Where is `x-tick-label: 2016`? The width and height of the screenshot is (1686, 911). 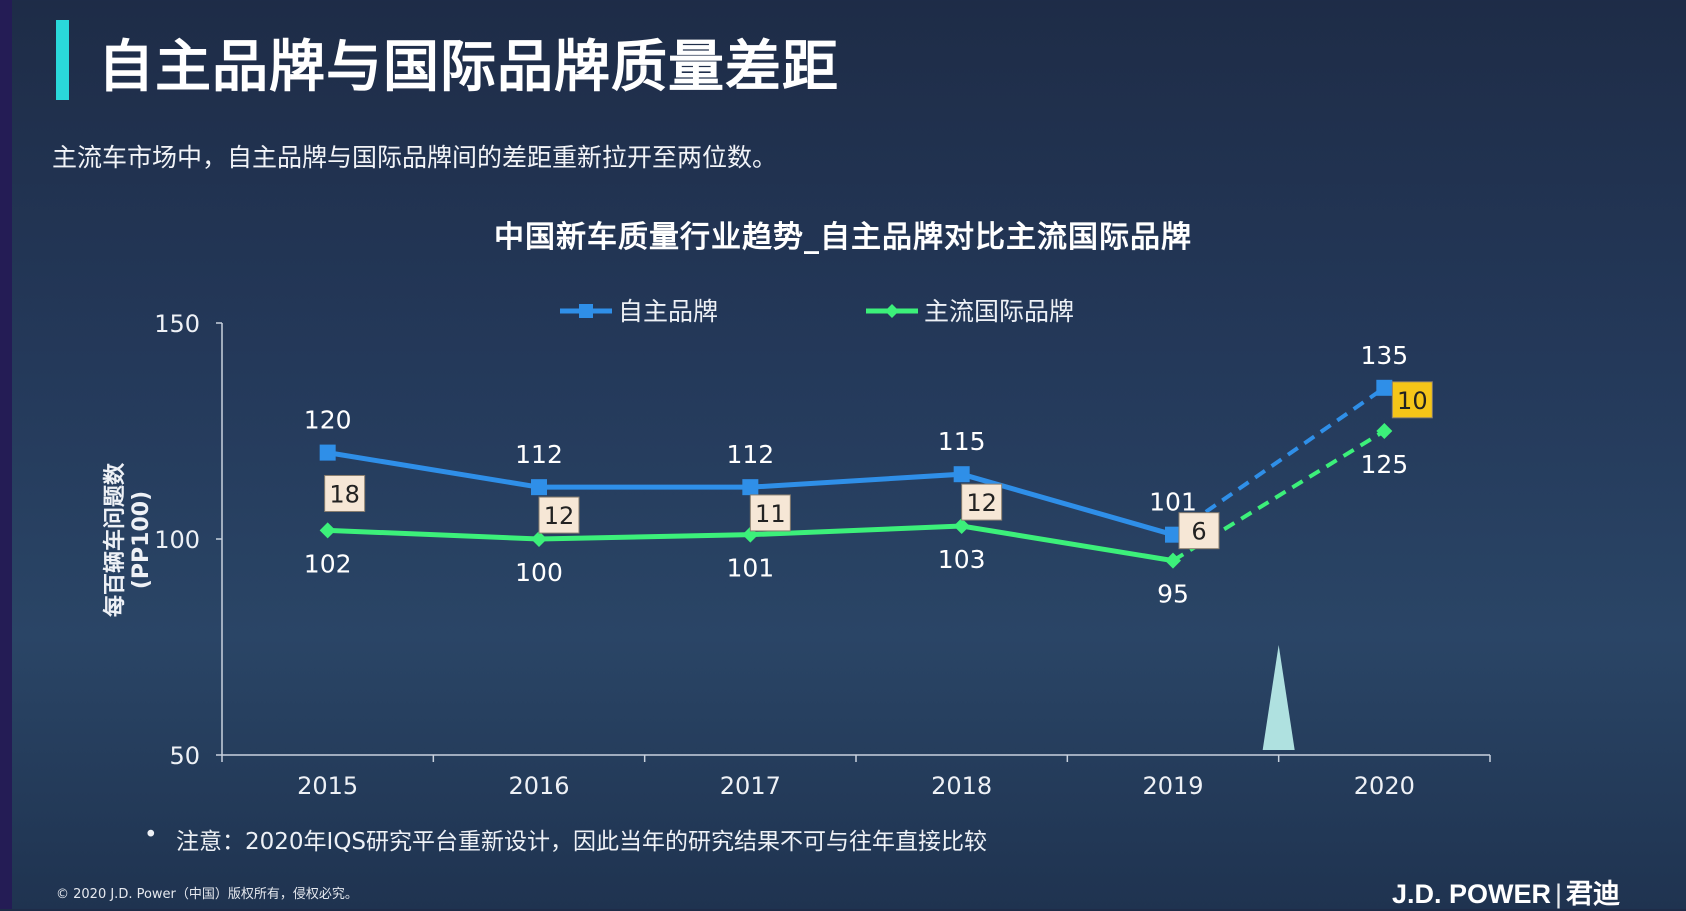 x-tick-label: 2016 is located at coordinates (538, 786).